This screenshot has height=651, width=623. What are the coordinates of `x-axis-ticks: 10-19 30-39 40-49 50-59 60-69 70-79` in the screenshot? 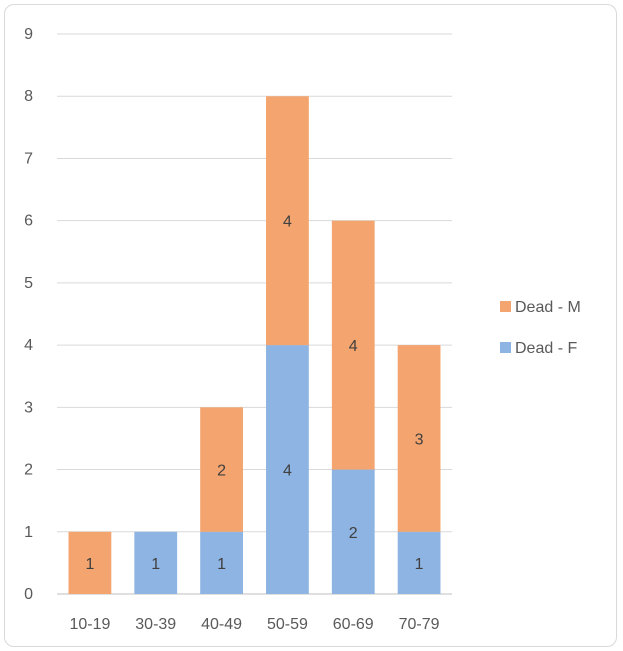 It's located at (254, 624).